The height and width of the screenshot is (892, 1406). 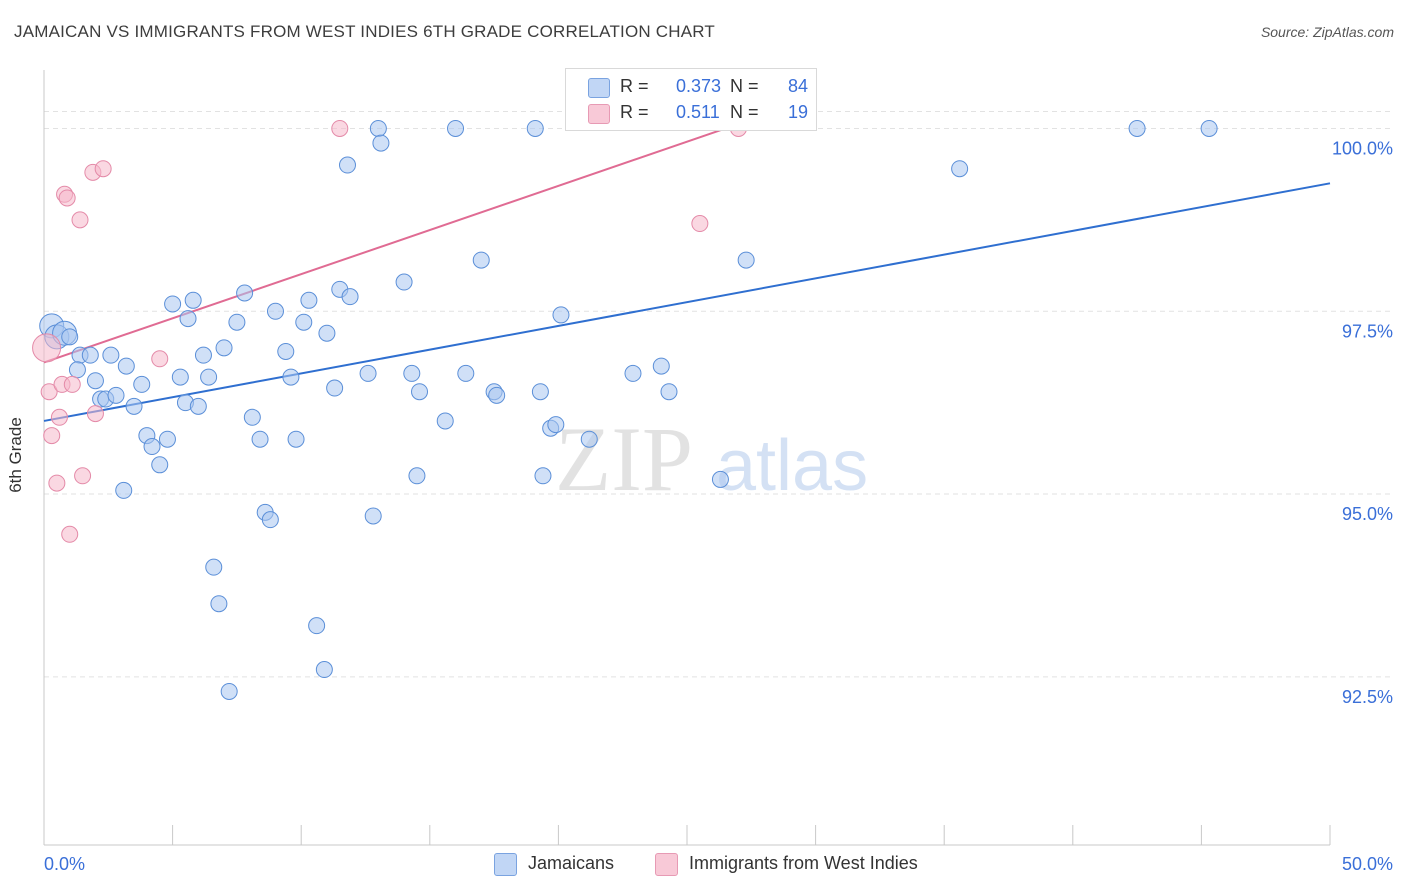 I want to click on legend-r-value: 0.373, so click(x=699, y=86).